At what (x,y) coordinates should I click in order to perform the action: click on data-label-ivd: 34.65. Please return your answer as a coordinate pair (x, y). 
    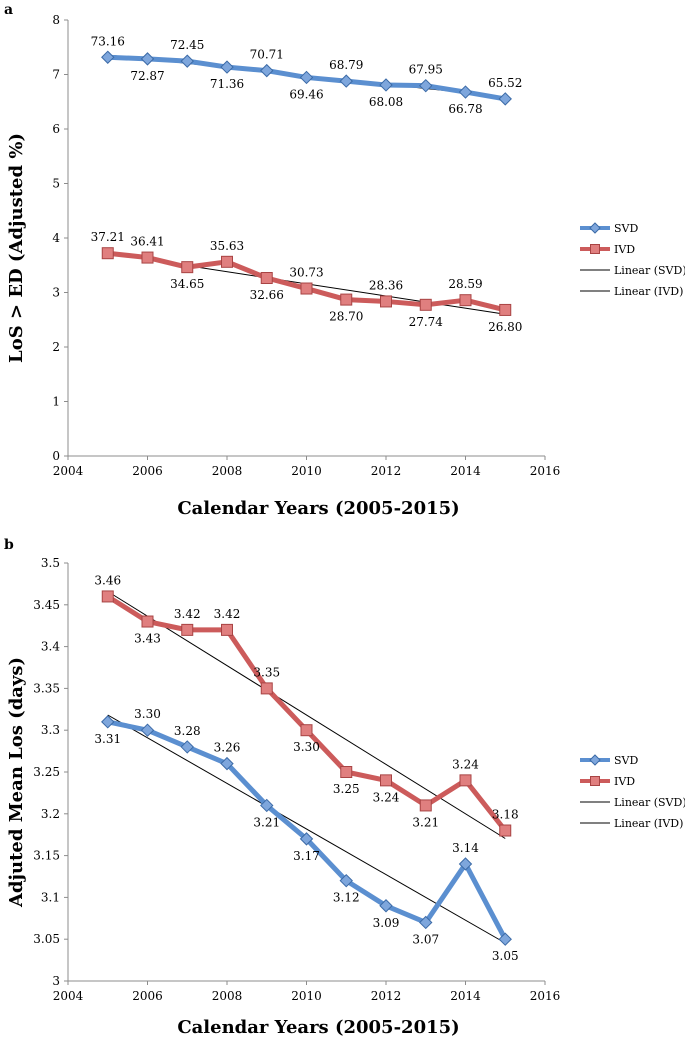
    Looking at the image, I should click on (187, 284).